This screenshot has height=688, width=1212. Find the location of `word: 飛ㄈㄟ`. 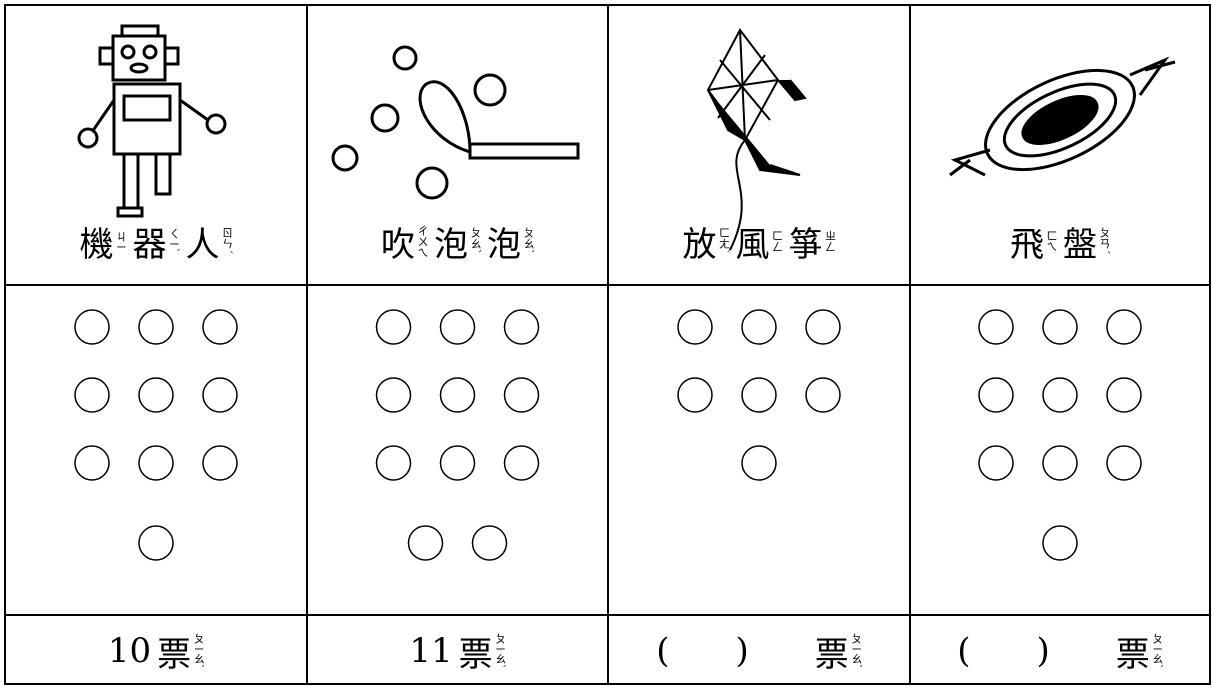

word: 飛ㄈㄟ is located at coordinates (1034, 241).